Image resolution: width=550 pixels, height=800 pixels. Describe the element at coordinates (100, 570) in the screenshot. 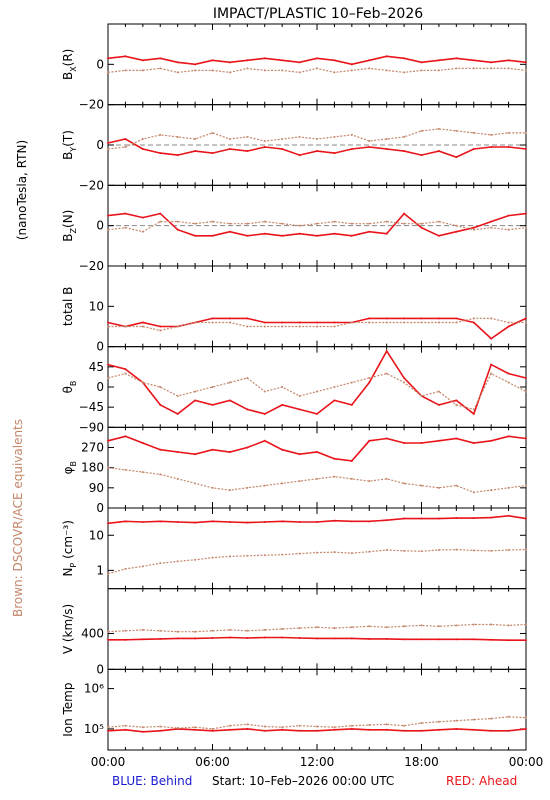

I see `y-tick-label: 1` at that location.